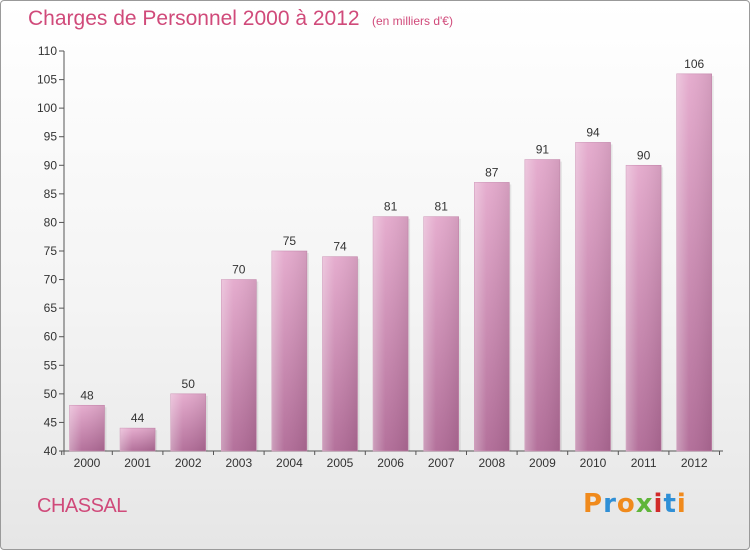 Image resolution: width=750 pixels, height=550 pixels. What do you see at coordinates (644, 463) in the screenshot?
I see `x-tick-label: 2011` at bounding box center [644, 463].